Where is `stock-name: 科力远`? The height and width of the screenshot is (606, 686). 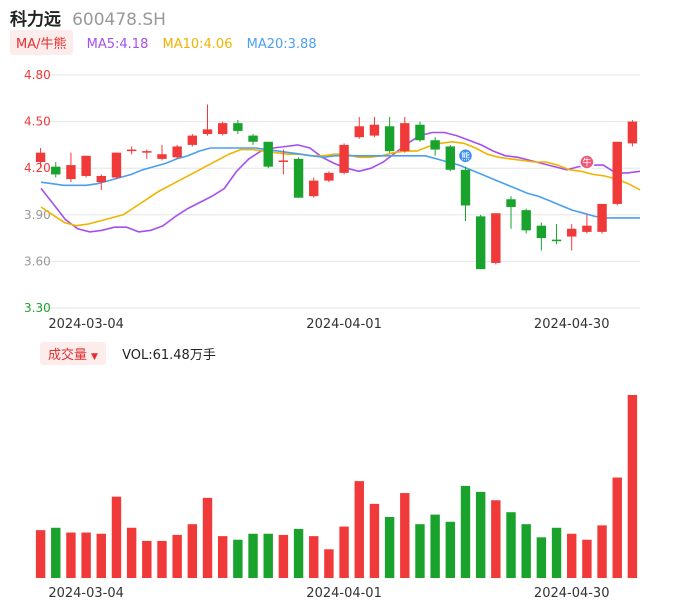
stock-name: 科力远 is located at coordinates (35, 20).